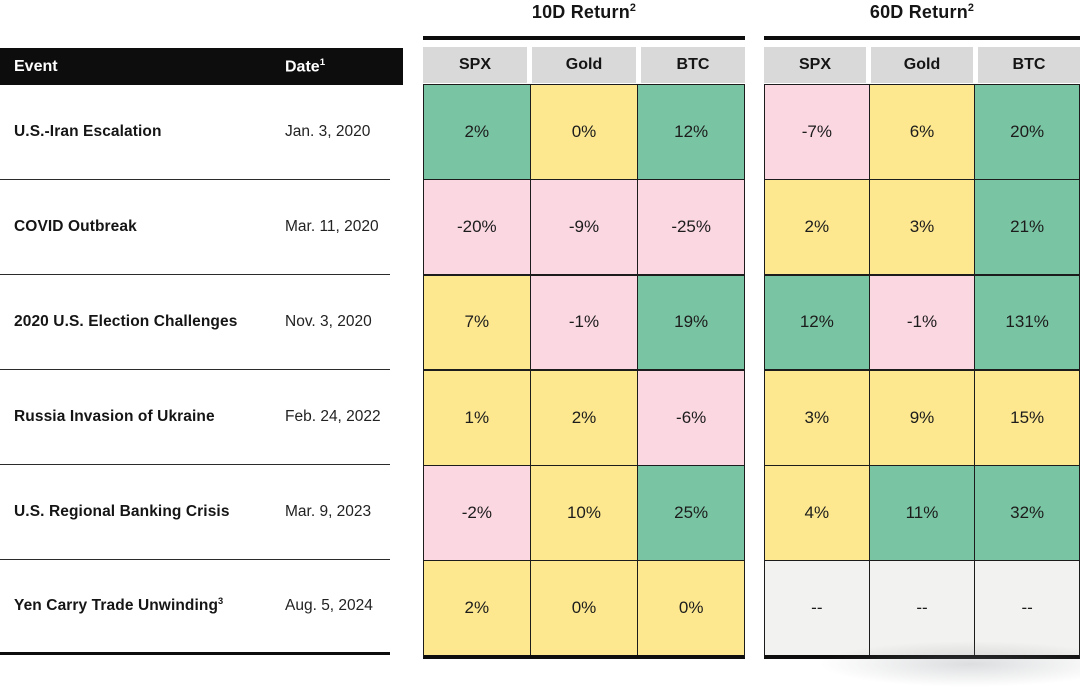 This screenshot has width=1080, height=687. Describe the element at coordinates (691, 513) in the screenshot. I see `return-cell: 25%` at that location.